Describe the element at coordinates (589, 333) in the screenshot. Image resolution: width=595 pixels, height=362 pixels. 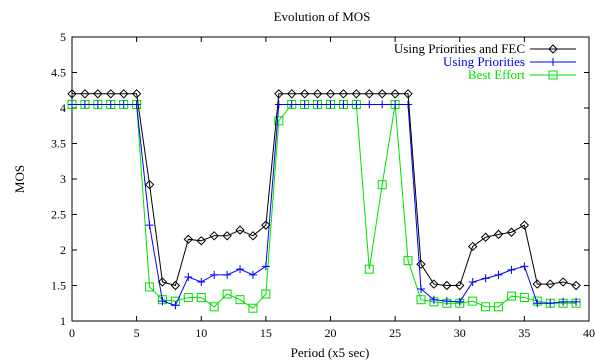
I see `x-tick-label: 40` at that location.